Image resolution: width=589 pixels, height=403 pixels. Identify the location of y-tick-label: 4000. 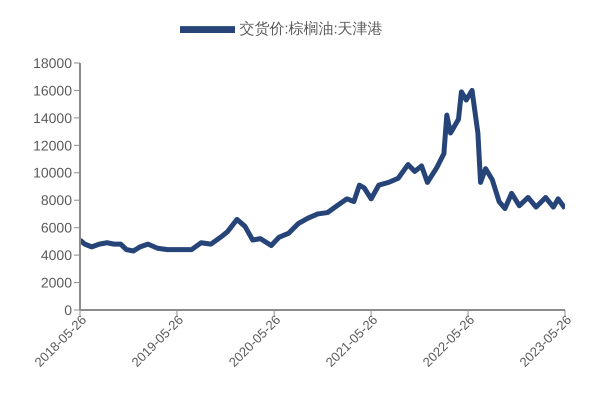
(56, 255).